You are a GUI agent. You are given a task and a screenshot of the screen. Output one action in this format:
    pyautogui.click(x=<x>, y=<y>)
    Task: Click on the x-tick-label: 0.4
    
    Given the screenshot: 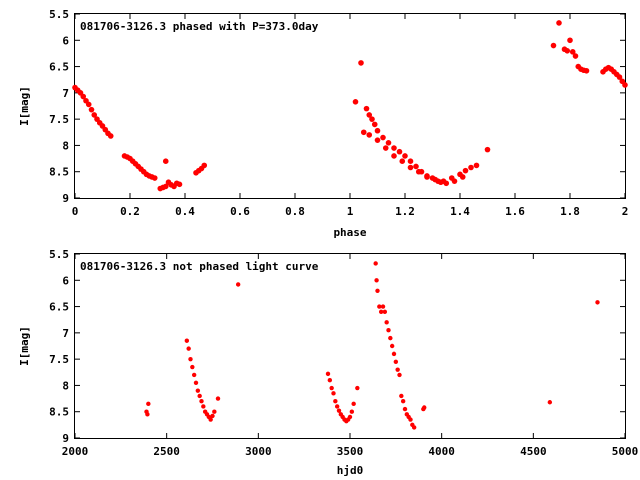 What is the action you would take?
    pyautogui.click(x=185, y=211)
    